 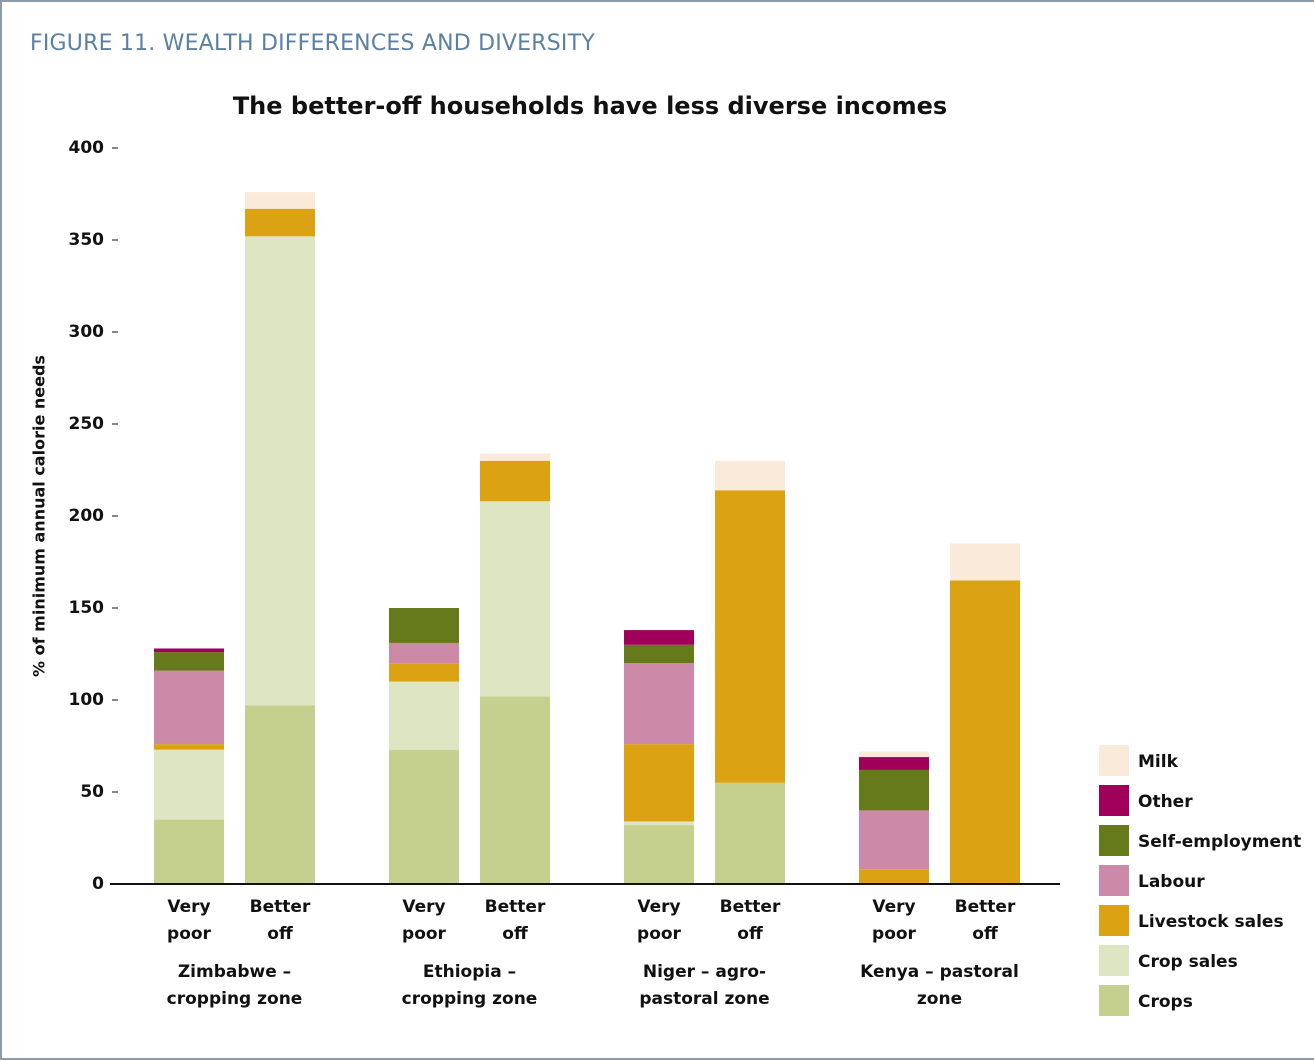 What do you see at coordinates (704, 985) in the screenshot?
I see `group-label: Niger – agro-pastoral zone` at bounding box center [704, 985].